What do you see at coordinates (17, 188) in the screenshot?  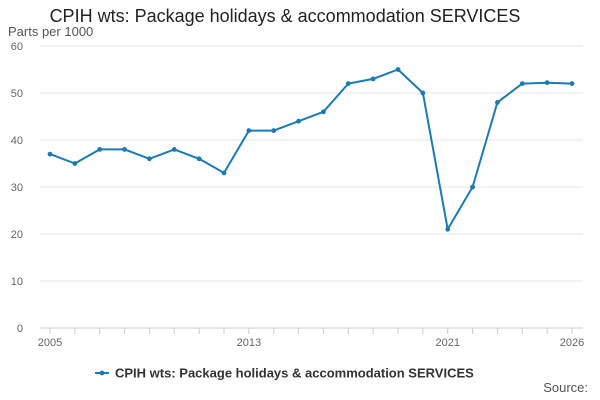 I see `y-tick-label: 30` at bounding box center [17, 188].